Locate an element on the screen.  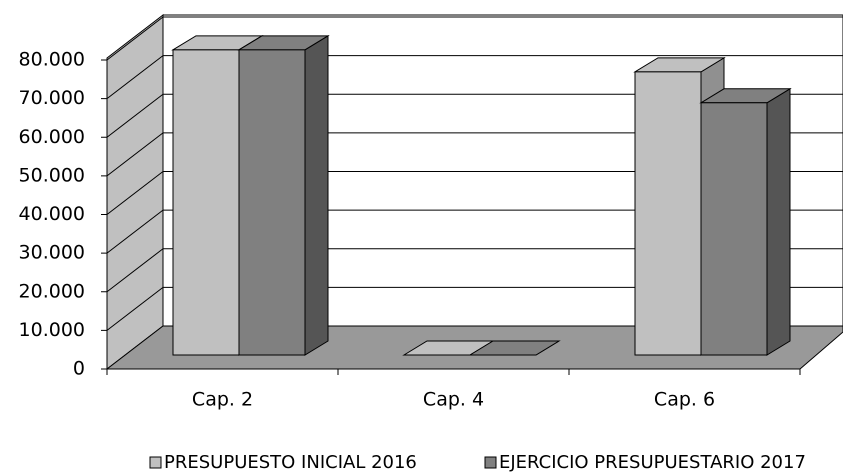
legend-label: EJERCICIO PRESUPUESTARIO 2017 is located at coordinates (652, 462).